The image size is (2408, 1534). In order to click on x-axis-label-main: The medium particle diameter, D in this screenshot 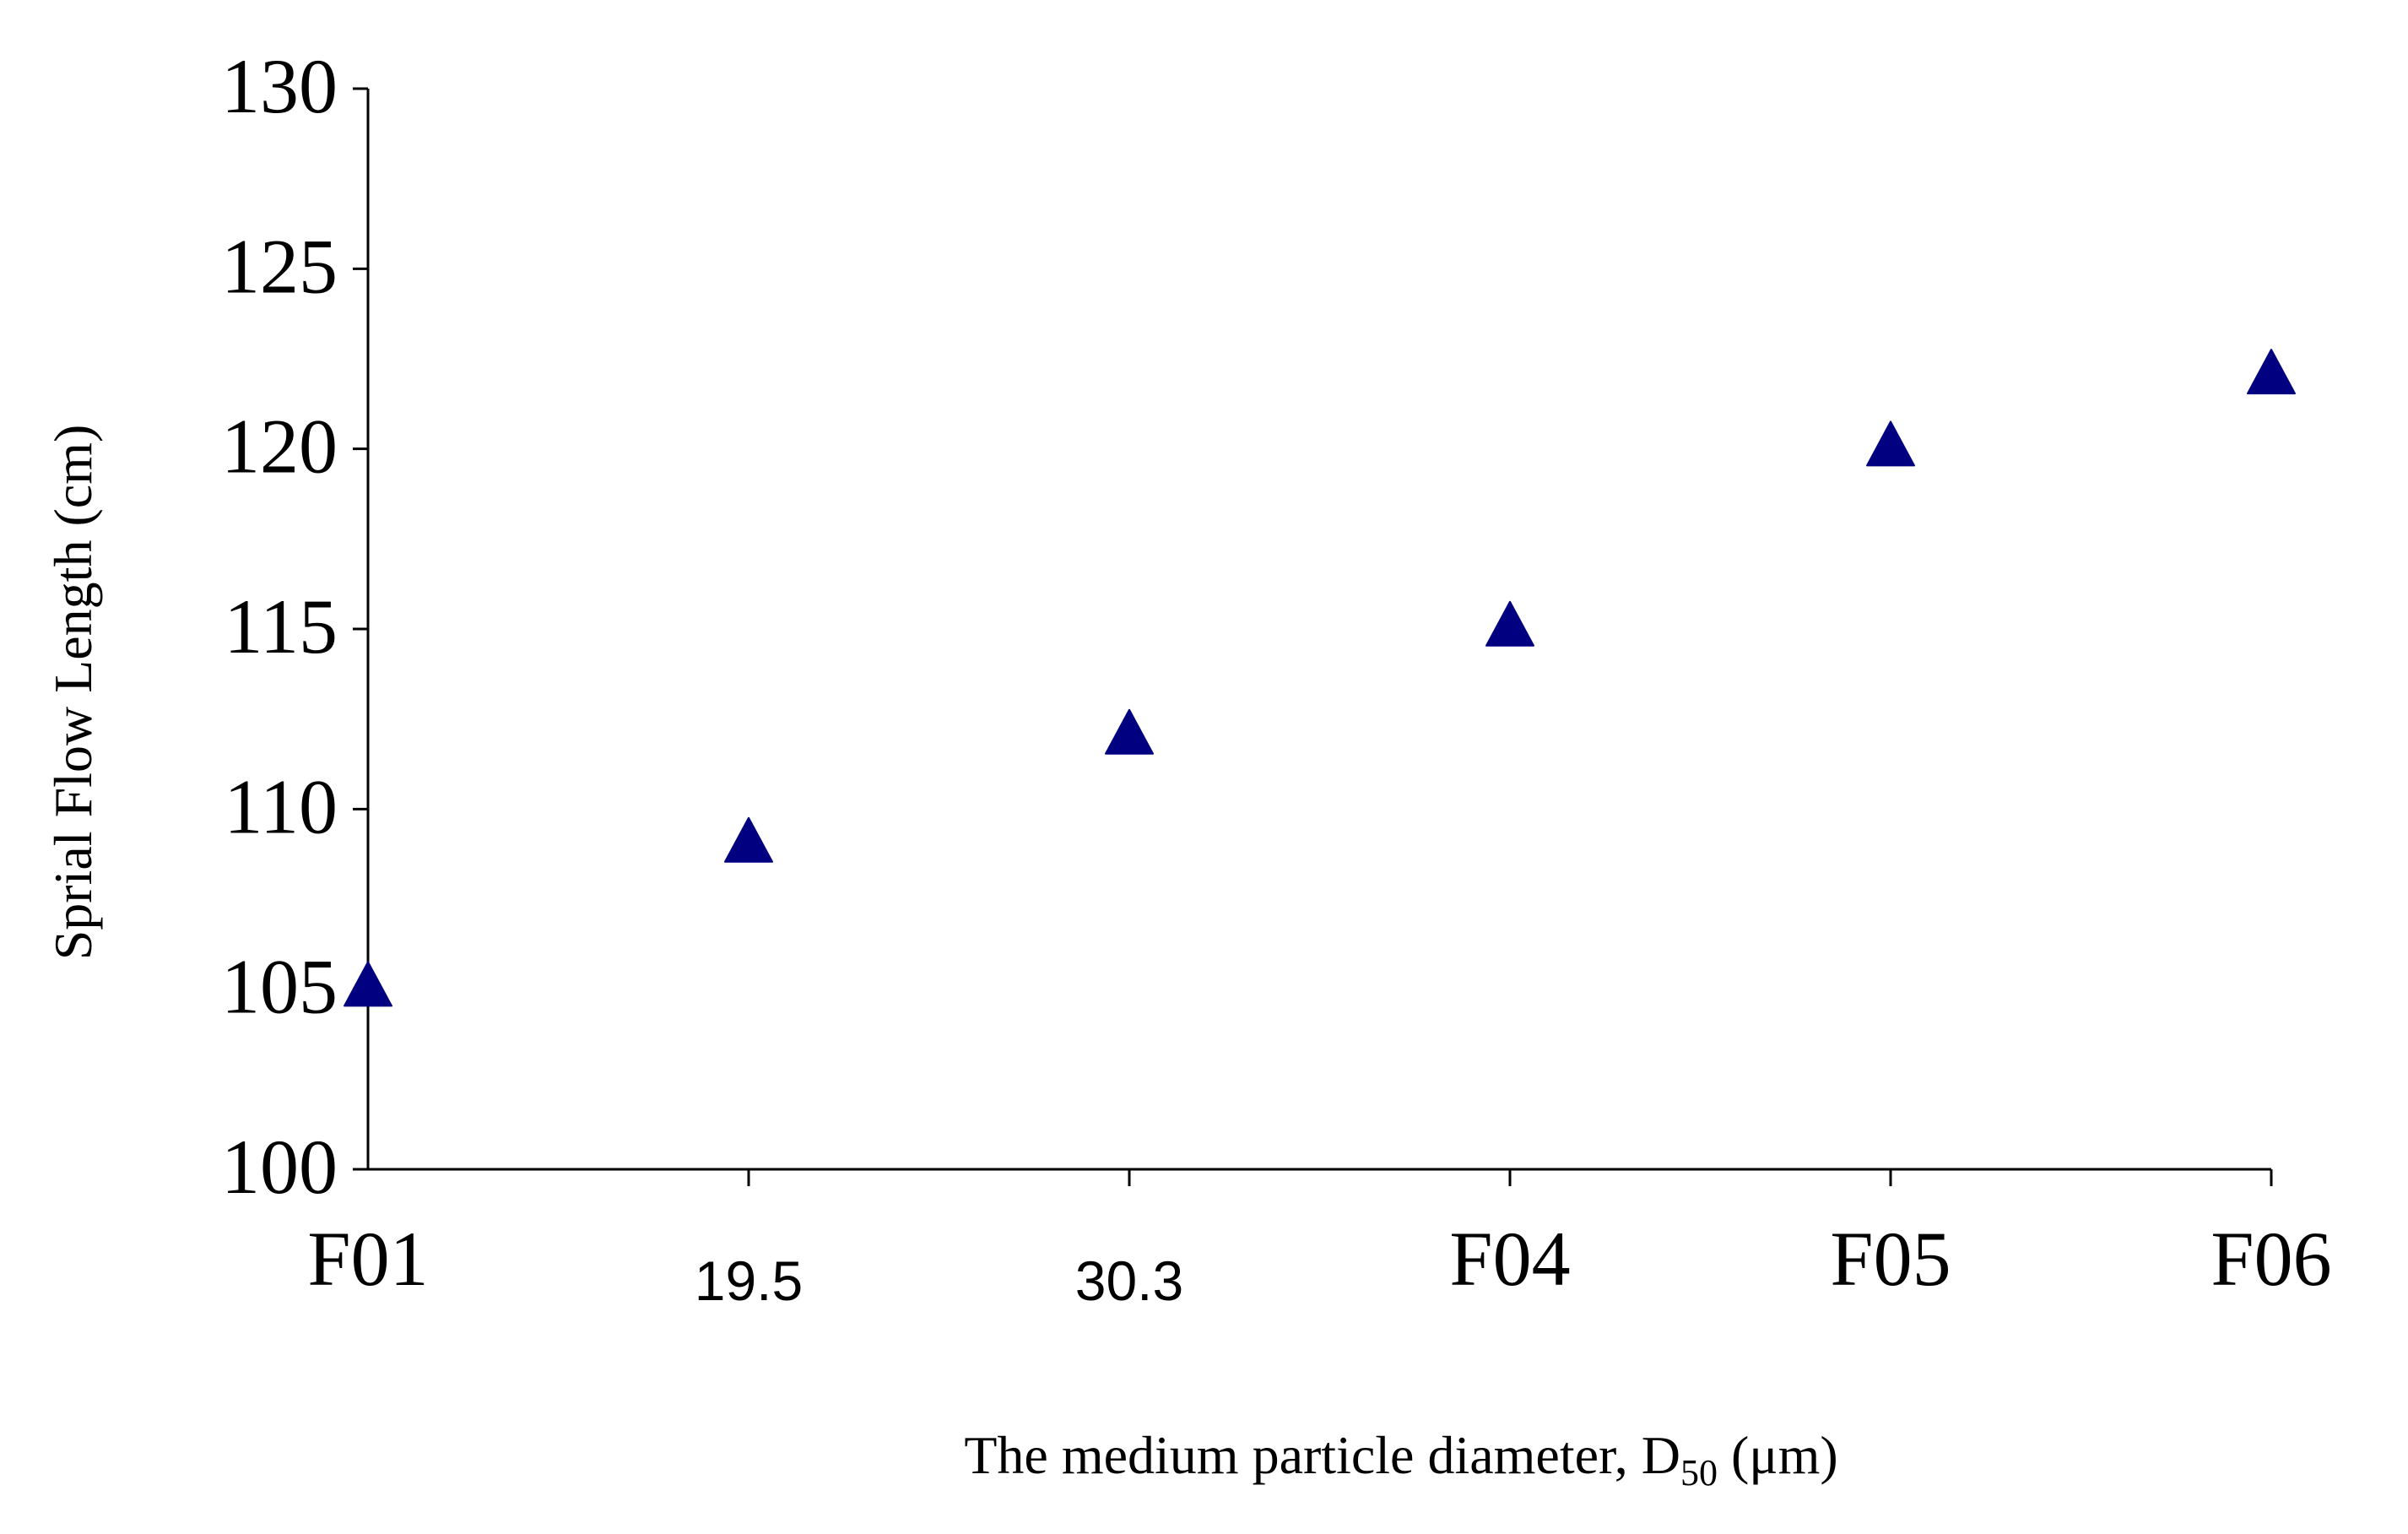, I will do `click(1322, 1455)`.